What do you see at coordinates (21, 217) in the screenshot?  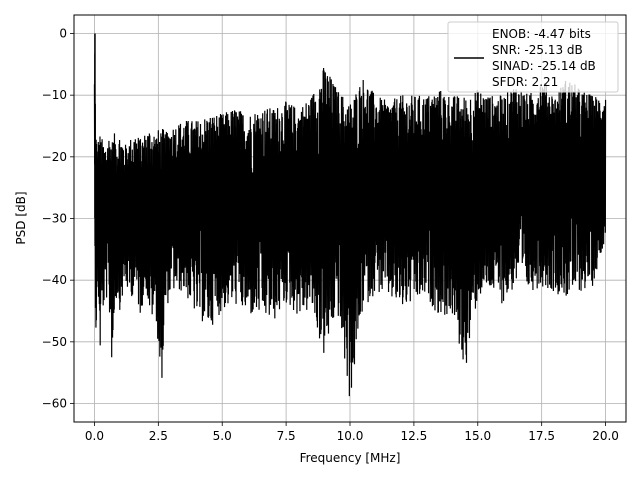 I see `y-axis-label: PSD [dB]` at bounding box center [21, 217].